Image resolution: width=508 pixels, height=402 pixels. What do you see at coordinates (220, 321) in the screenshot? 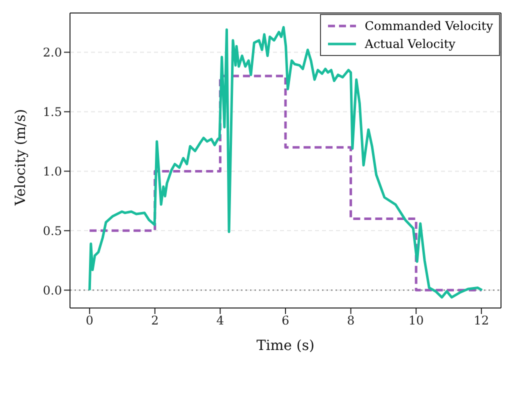
I see `x-tick-label: 4` at bounding box center [220, 321].